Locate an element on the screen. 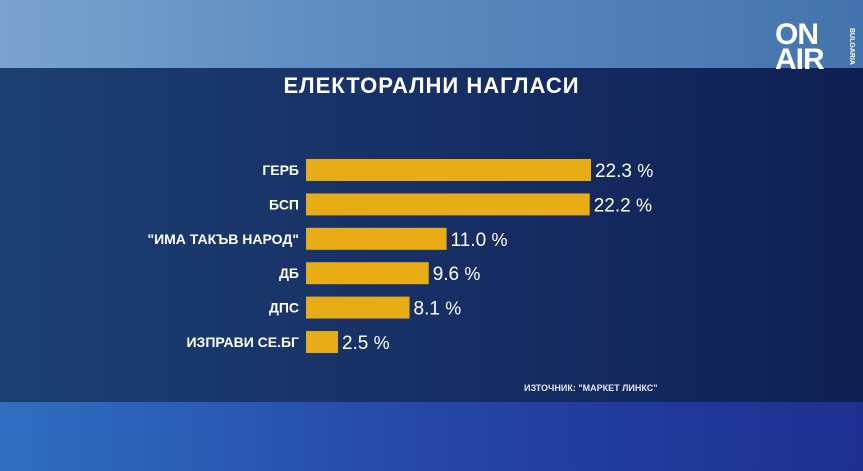 This screenshot has width=863, height=471. value-label: 8.1 % is located at coordinates (438, 309).